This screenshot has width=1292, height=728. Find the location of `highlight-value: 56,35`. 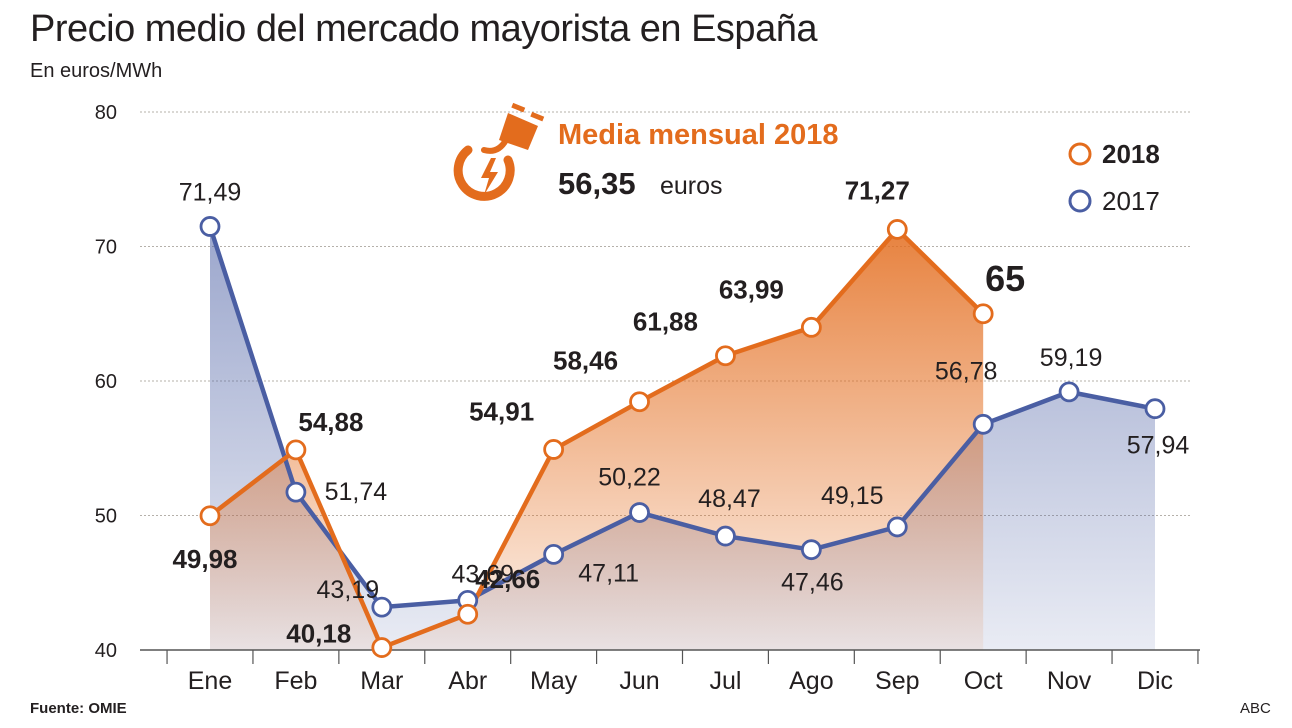

highlight-value: 56,35 is located at coordinates (597, 183).